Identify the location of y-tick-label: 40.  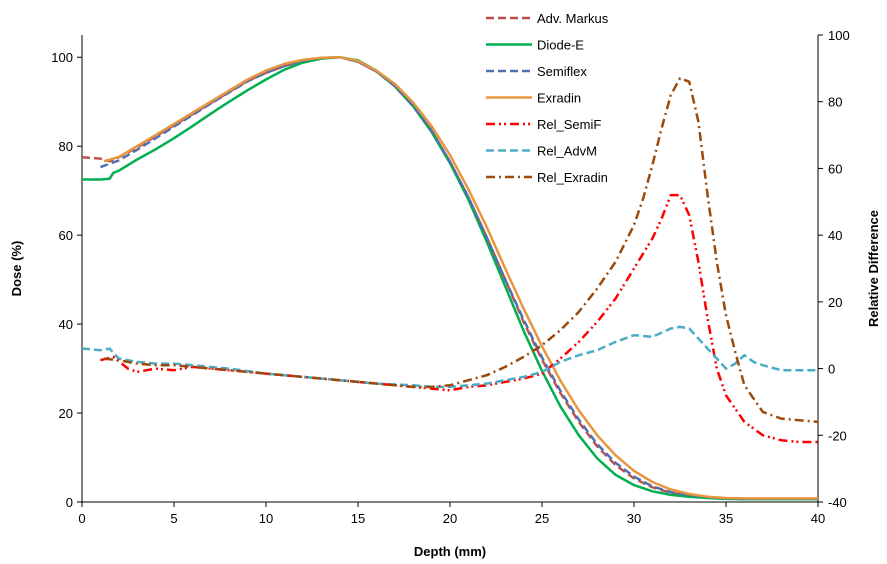
(66, 324).